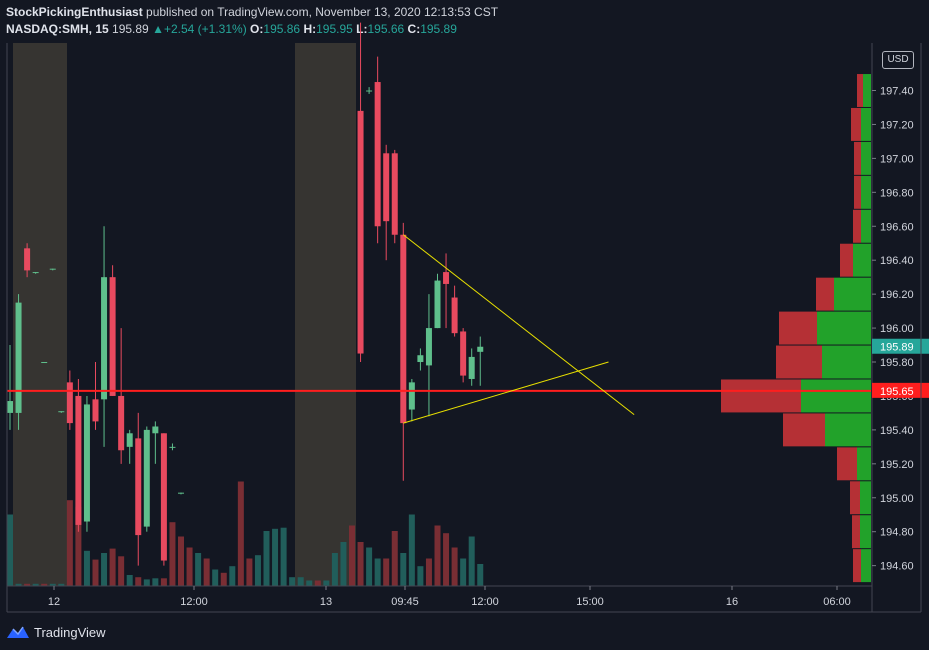 The image size is (929, 650). I want to click on price-tick-label: 197.40, so click(897, 92).